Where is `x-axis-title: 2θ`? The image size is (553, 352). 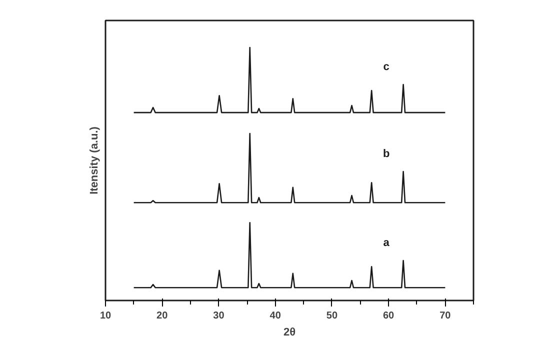
x-axis-title: 2θ is located at coordinates (289, 332).